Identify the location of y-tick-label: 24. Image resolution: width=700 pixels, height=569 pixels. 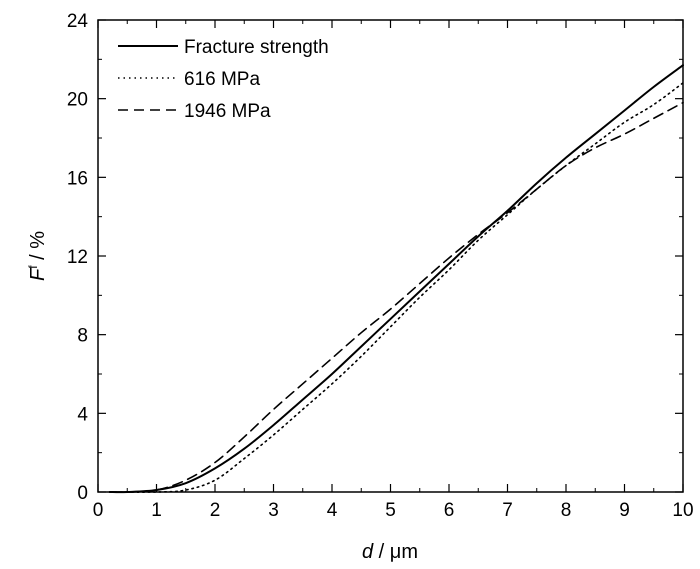
(78, 21).